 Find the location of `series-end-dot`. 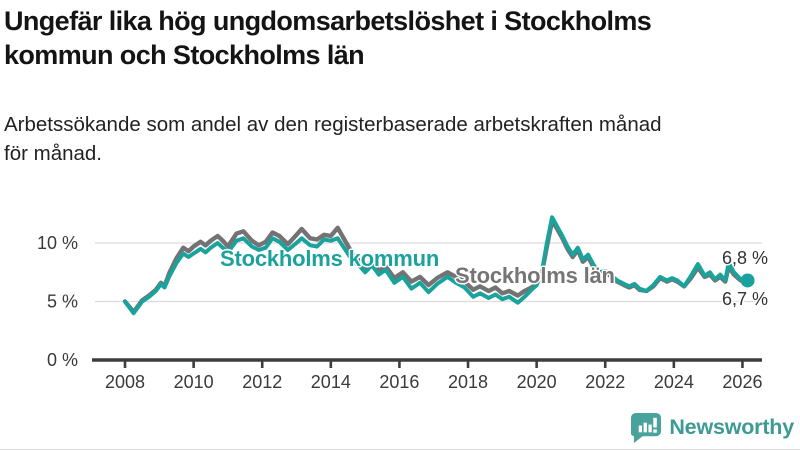

series-end-dot is located at coordinates (747, 280).